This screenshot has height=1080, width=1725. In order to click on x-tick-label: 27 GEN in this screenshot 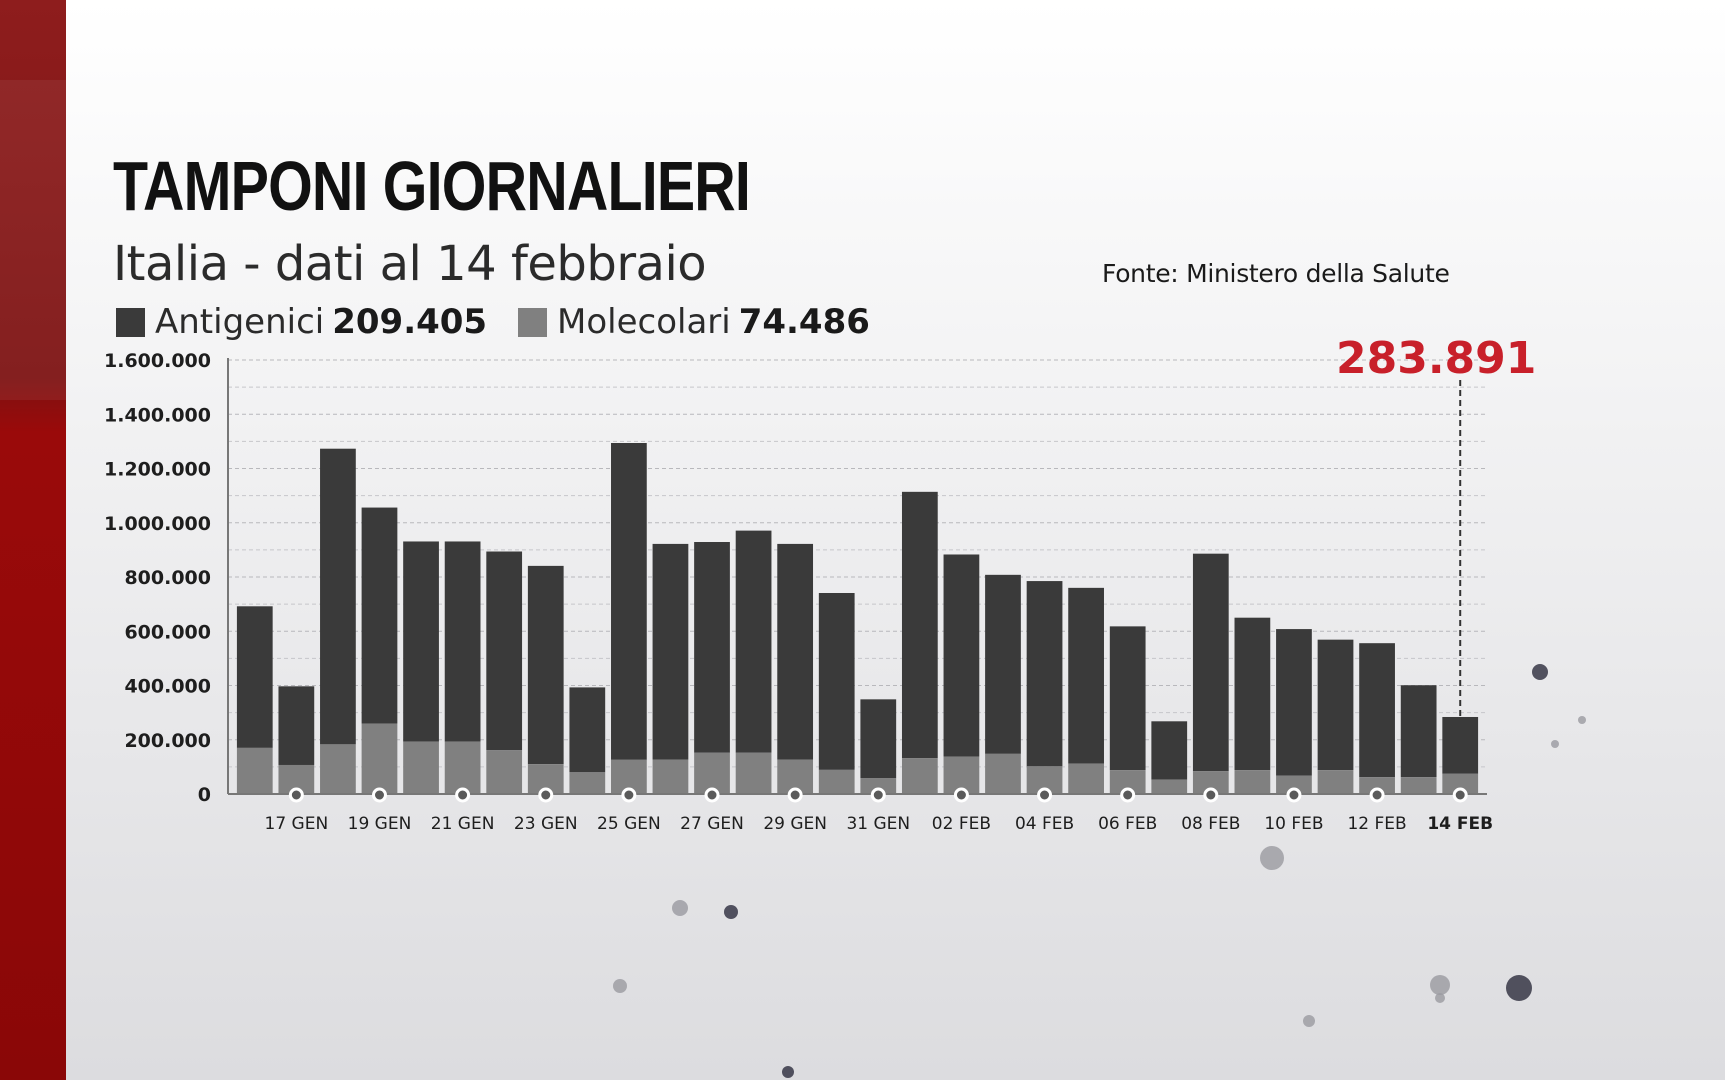, I will do `click(712, 824)`.